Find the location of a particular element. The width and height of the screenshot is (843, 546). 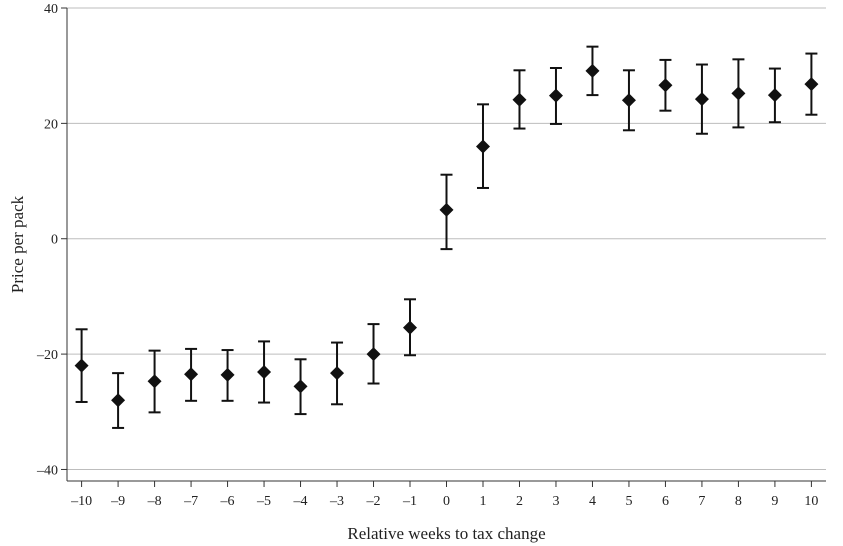

x-tick-label: 3 is located at coordinates (555, 501).